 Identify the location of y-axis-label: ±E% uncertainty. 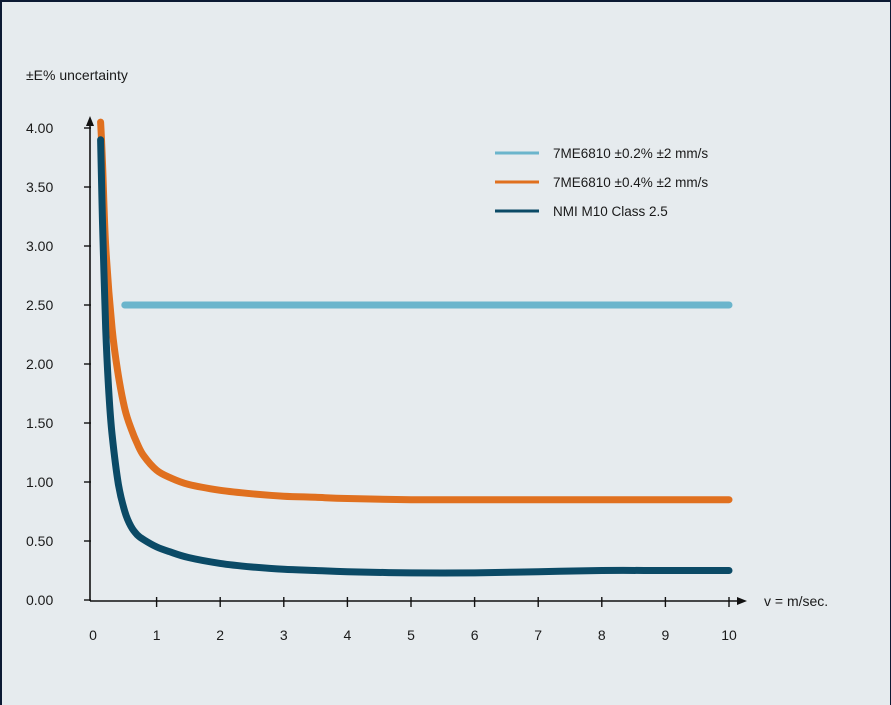
(77, 75).